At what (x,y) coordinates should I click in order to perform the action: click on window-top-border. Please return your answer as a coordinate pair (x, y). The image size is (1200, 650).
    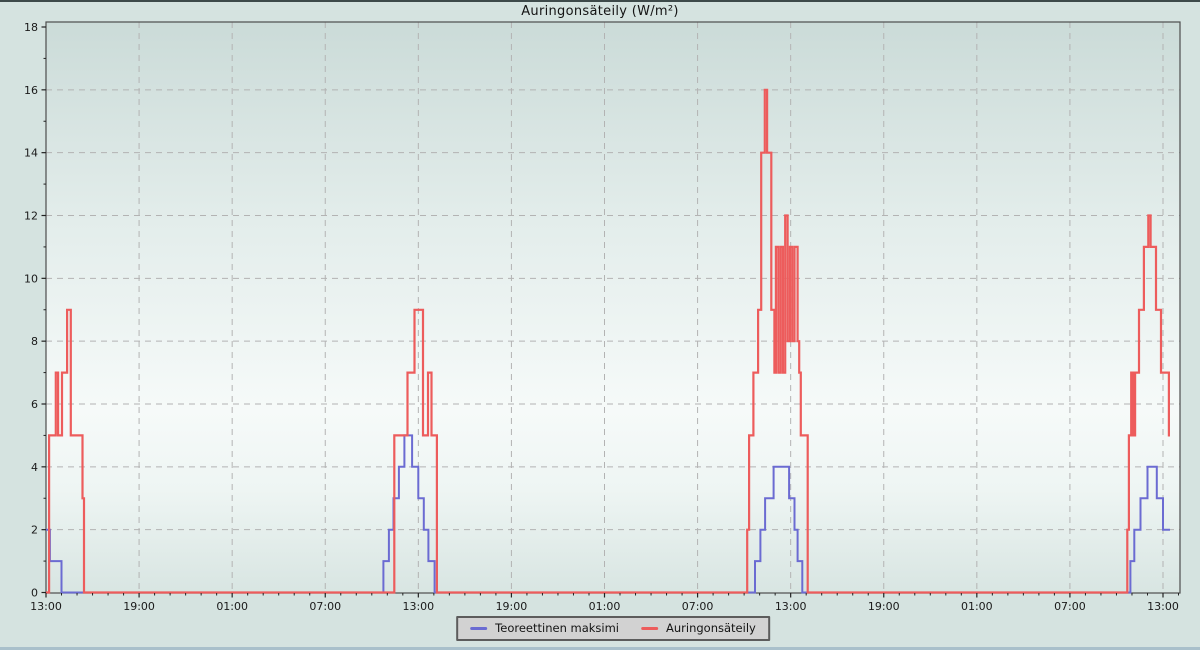
    Looking at the image, I should click on (600, 1).